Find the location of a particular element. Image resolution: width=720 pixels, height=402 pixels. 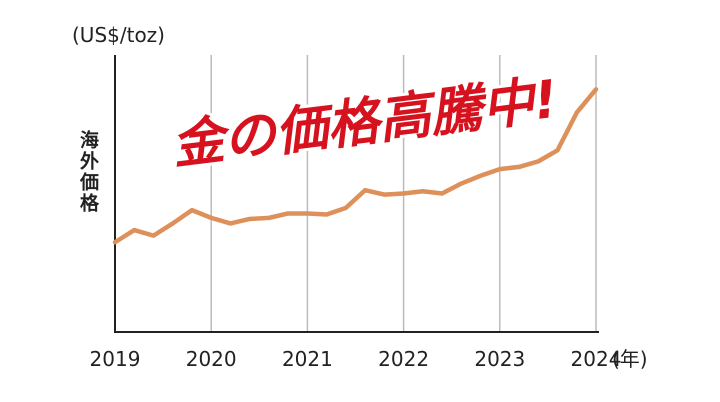

x-tick-label: 2021 is located at coordinates (307, 359).